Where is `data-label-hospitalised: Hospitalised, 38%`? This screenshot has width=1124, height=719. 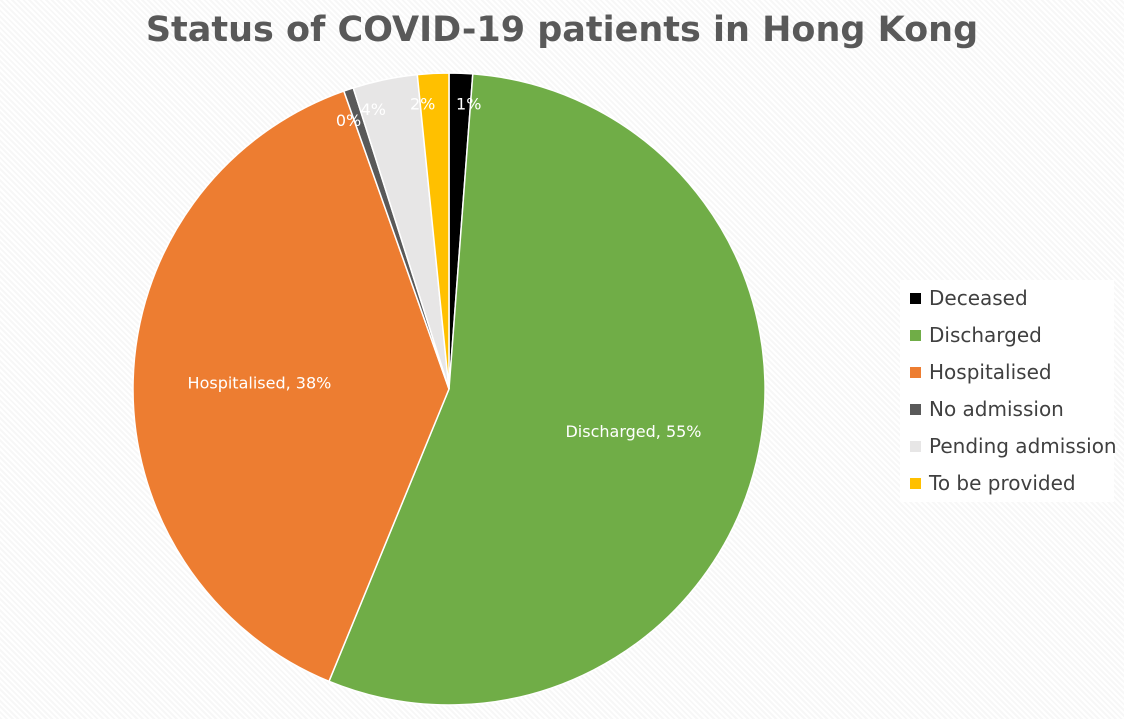 data-label-hospitalised: Hospitalised, 38% is located at coordinates (260, 383).